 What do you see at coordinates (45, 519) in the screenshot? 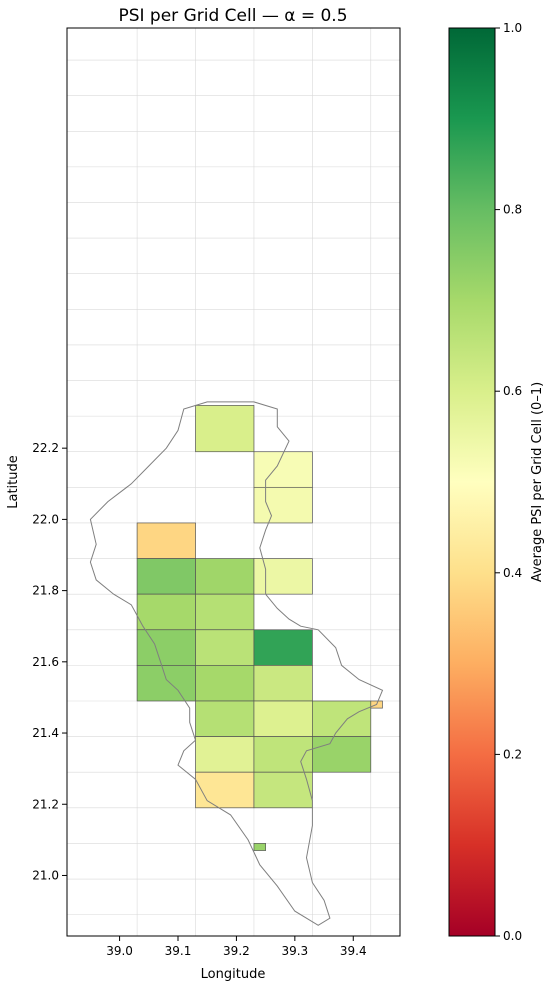
I see `y-tick-label: 22.0` at bounding box center [45, 519].